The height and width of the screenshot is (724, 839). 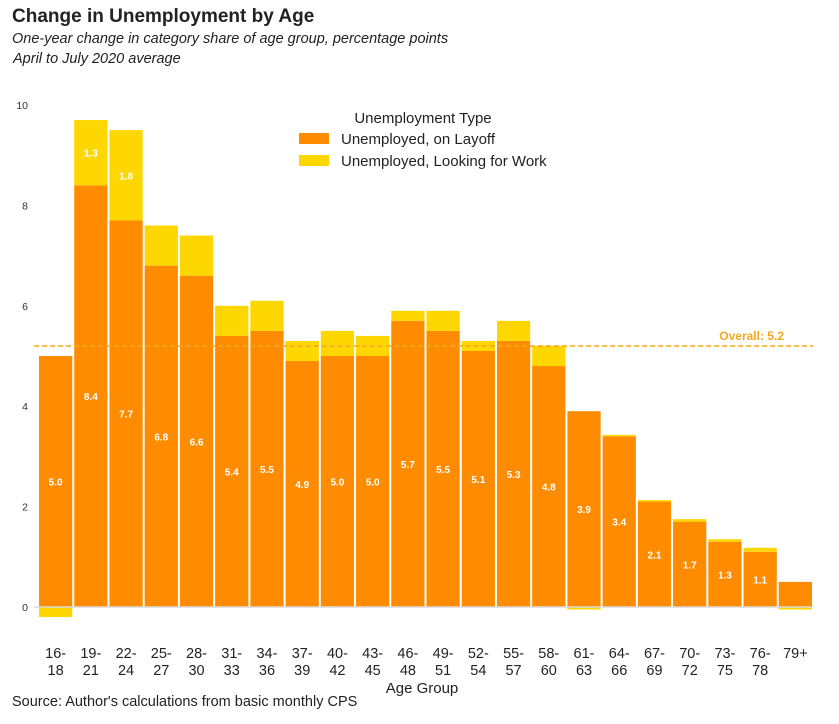 What do you see at coordinates (90, 654) in the screenshot?
I see `x-tick-label: 19-` at bounding box center [90, 654].